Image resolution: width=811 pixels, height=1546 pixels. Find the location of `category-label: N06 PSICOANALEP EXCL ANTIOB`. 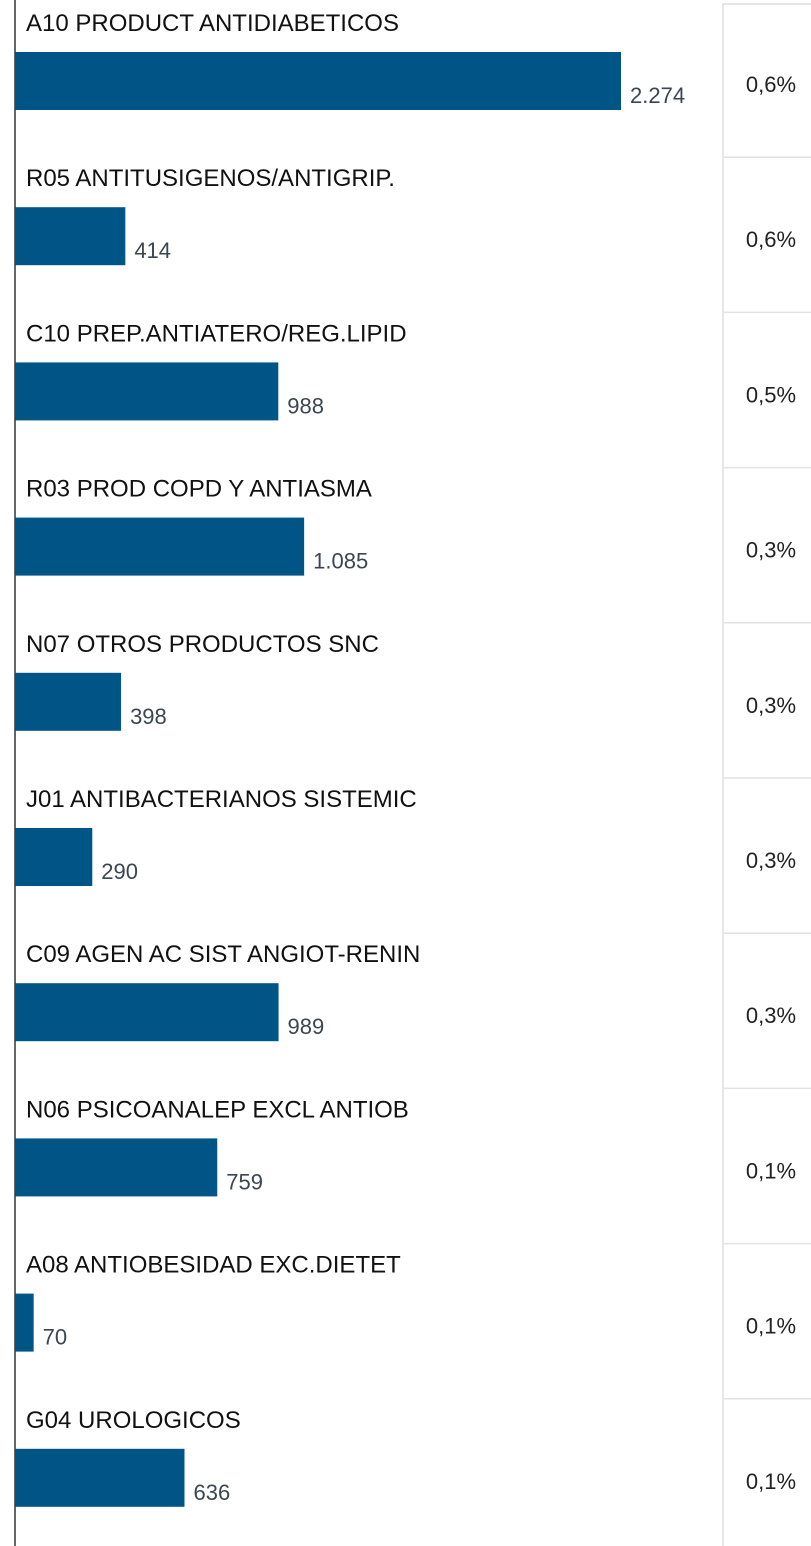

category-label: N06 PSICOANALEP EXCL ANTIOB is located at coordinates (217, 1109).